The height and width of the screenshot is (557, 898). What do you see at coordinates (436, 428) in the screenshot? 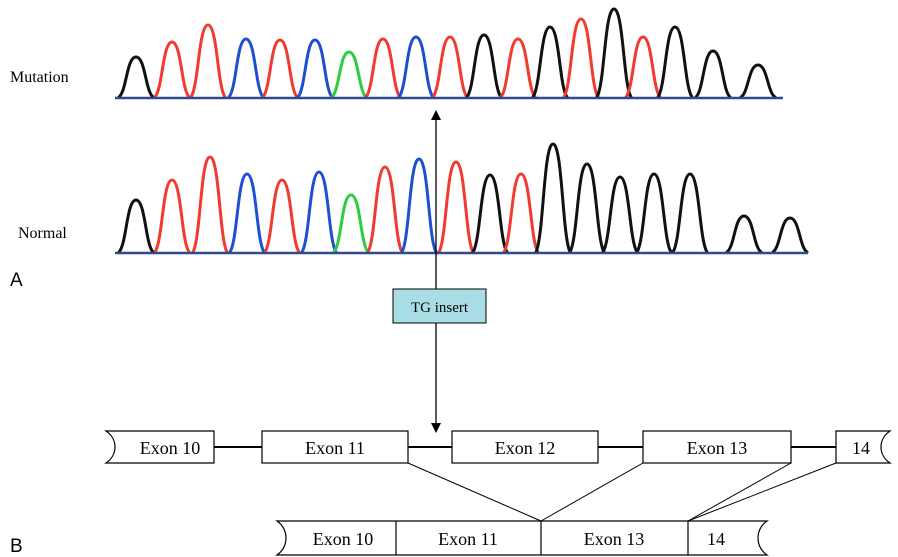
I see `arrow-down-head` at bounding box center [436, 428].